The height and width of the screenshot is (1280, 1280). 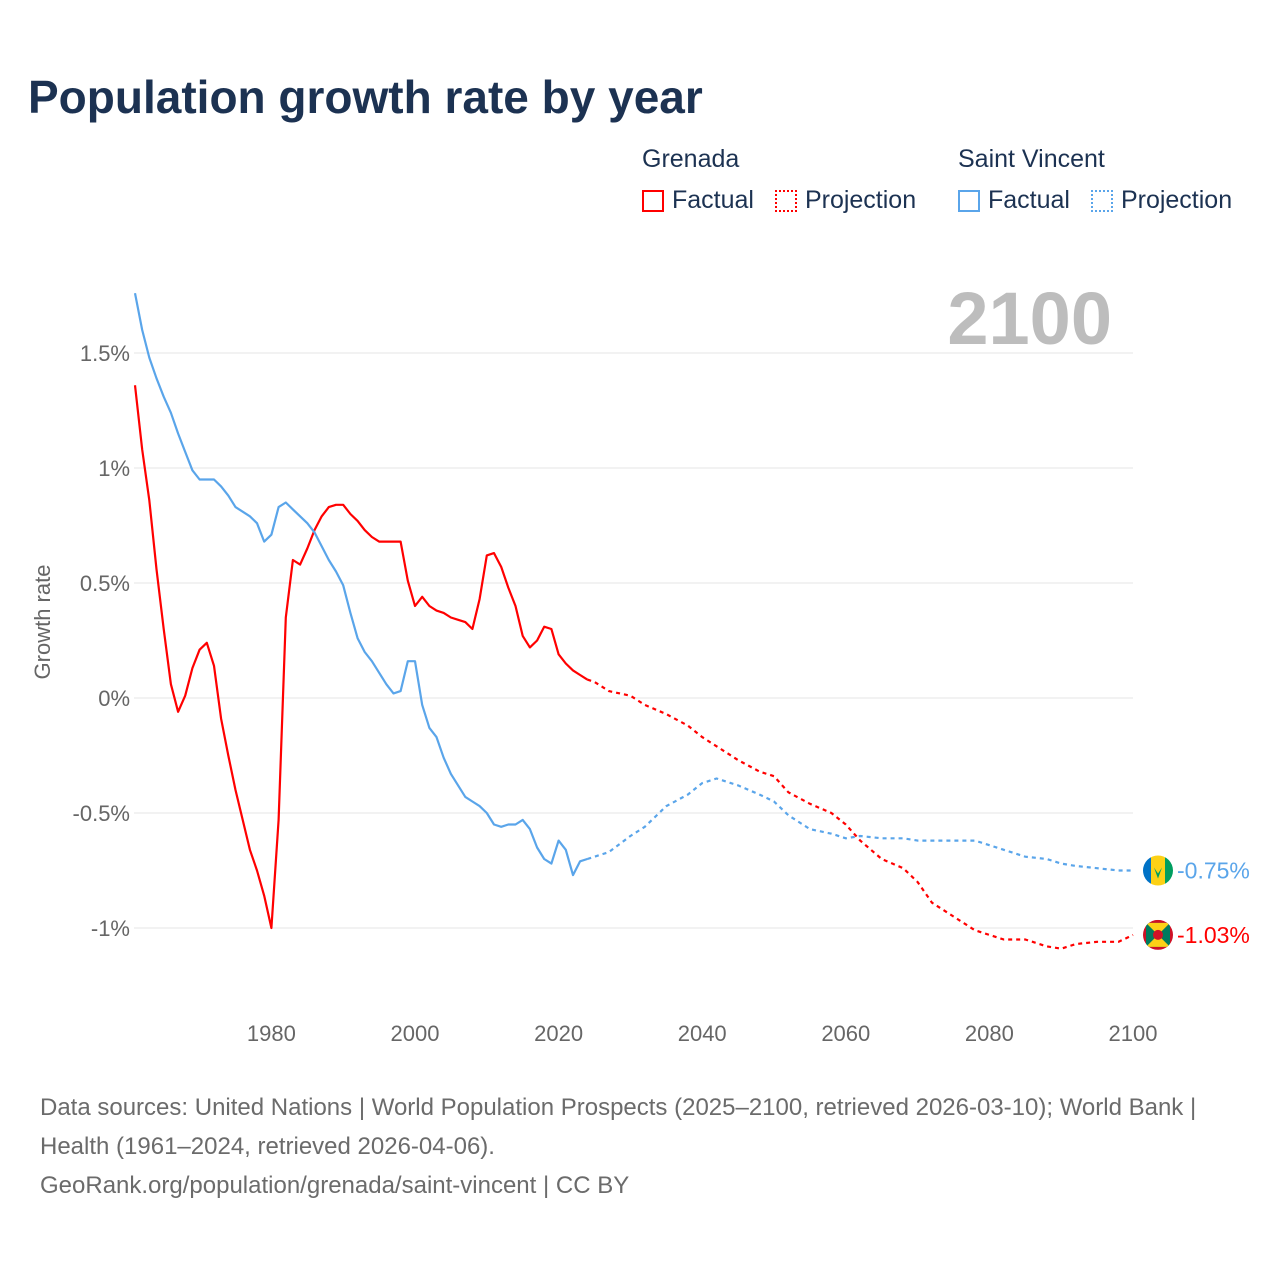 I want to click on legend-grenada-factual: Factual, so click(x=698, y=200).